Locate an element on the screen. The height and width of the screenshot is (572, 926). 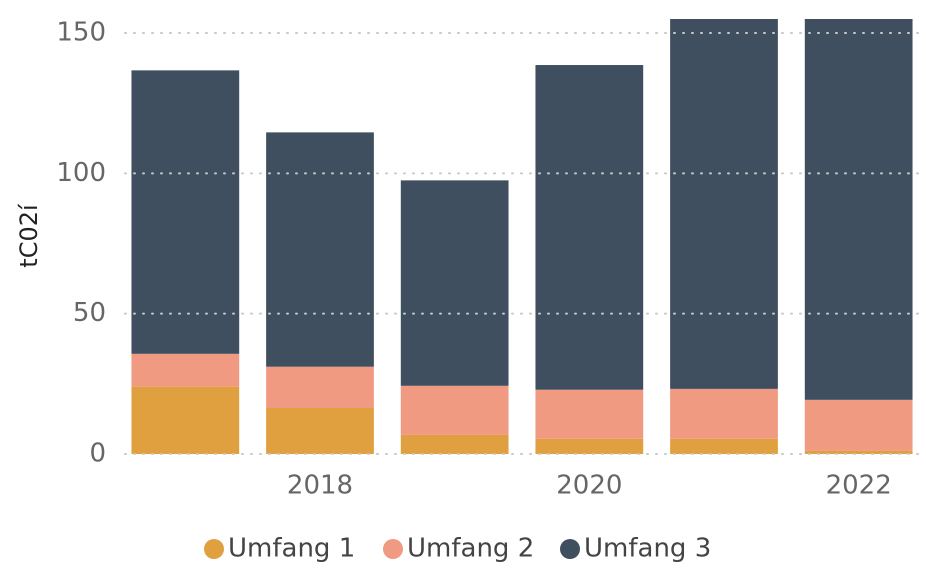
x-tick-label: 2018 is located at coordinates (320, 486).